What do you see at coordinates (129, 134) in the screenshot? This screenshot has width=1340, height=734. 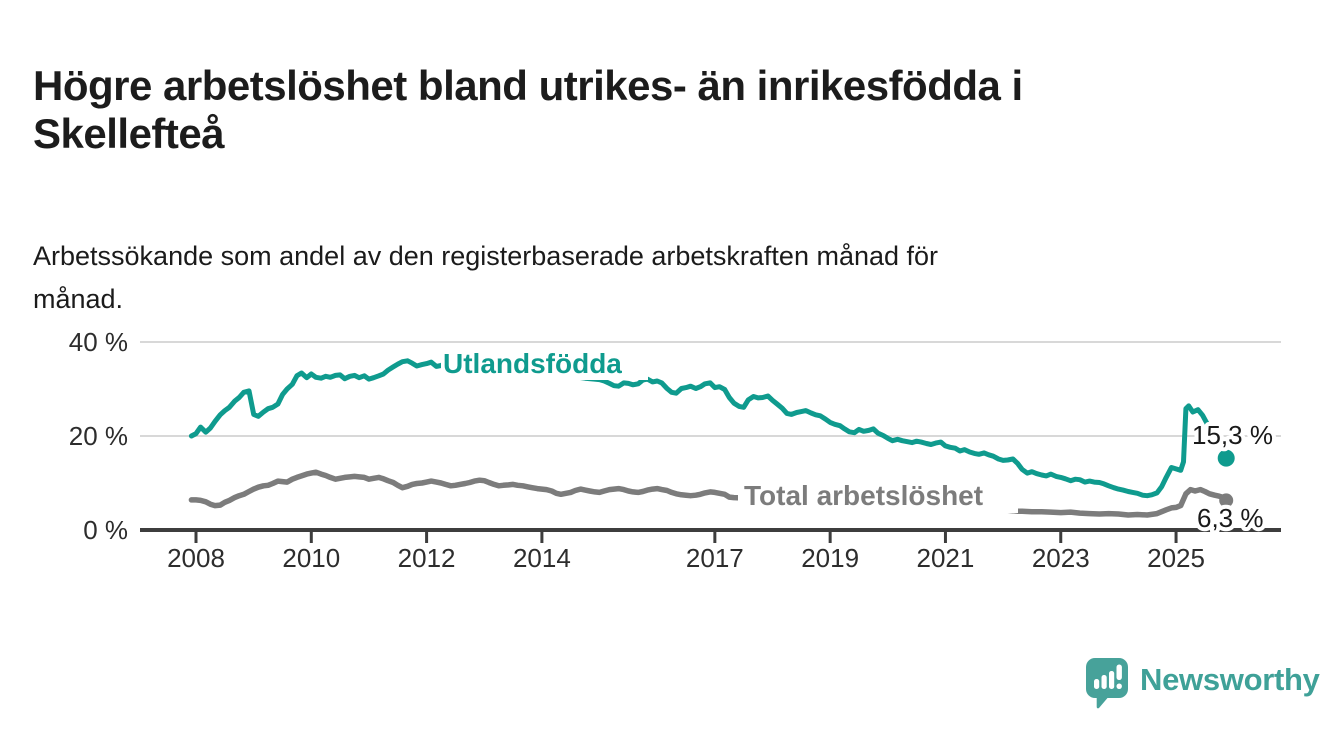 I see `page-title-line-2: Skellefteå` at bounding box center [129, 134].